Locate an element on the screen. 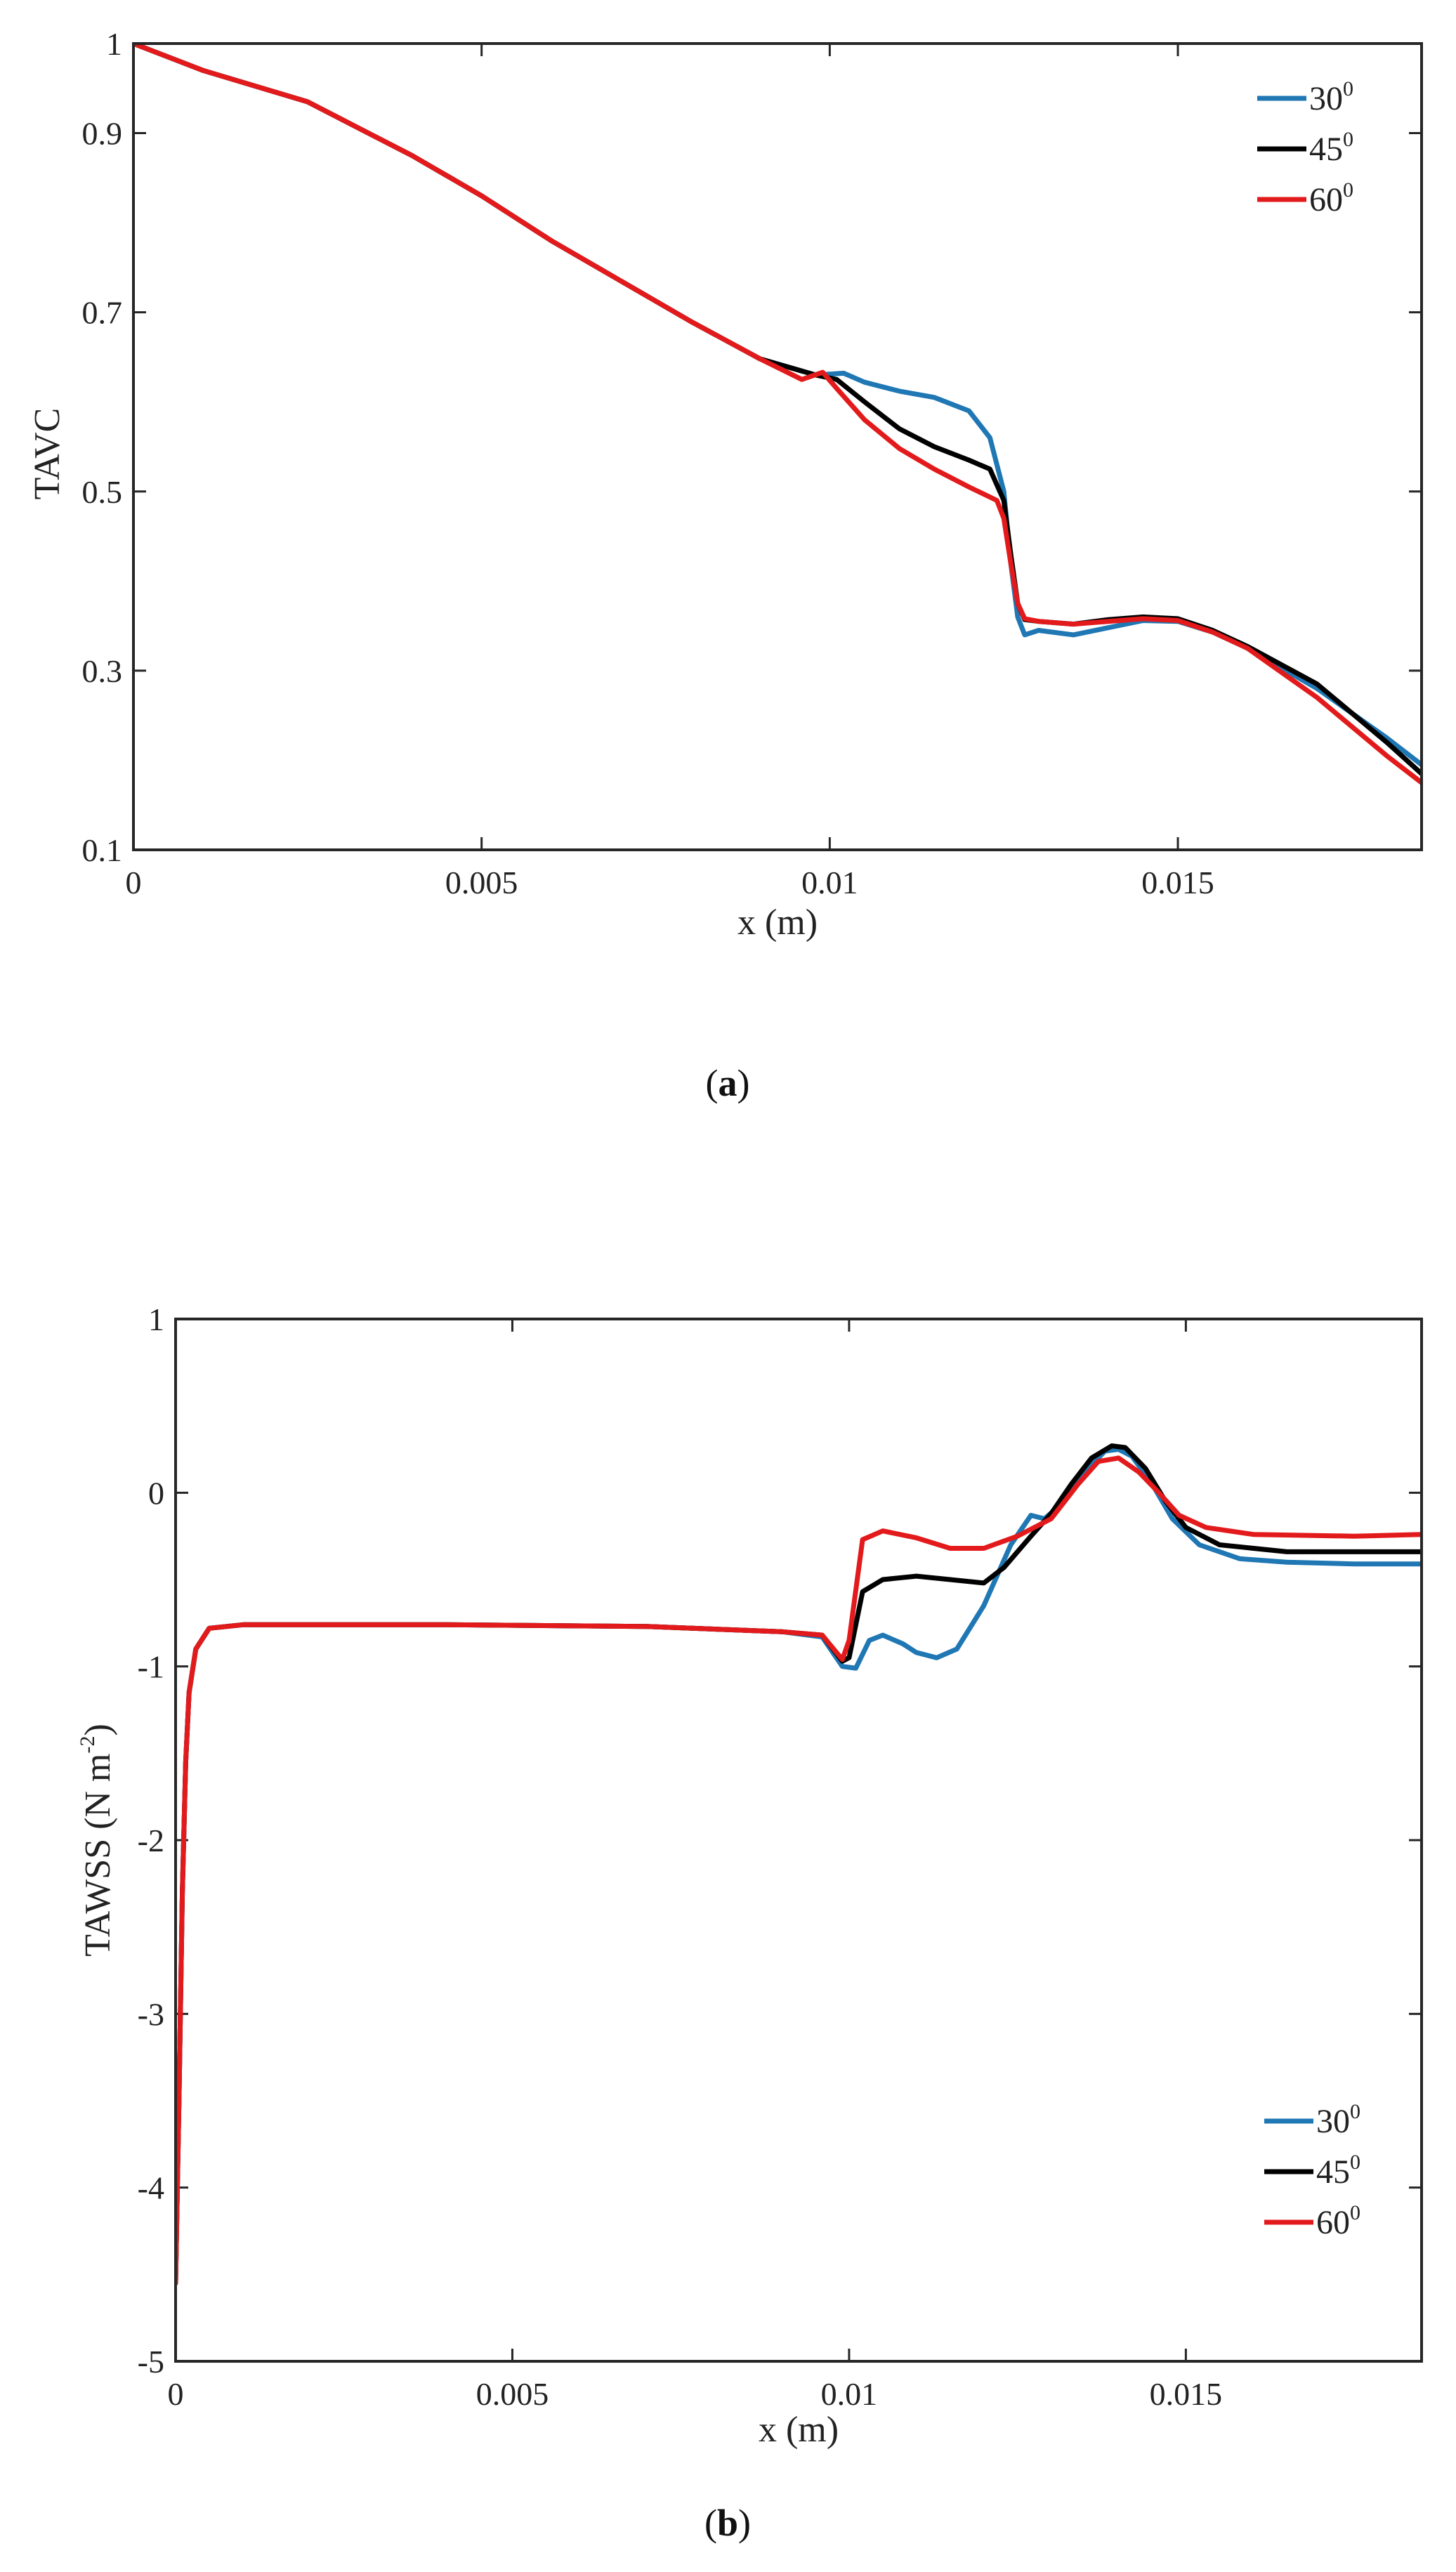 The image size is (1456, 2572). chart-b-legend-label-30: 300 is located at coordinates (1338, 2120).